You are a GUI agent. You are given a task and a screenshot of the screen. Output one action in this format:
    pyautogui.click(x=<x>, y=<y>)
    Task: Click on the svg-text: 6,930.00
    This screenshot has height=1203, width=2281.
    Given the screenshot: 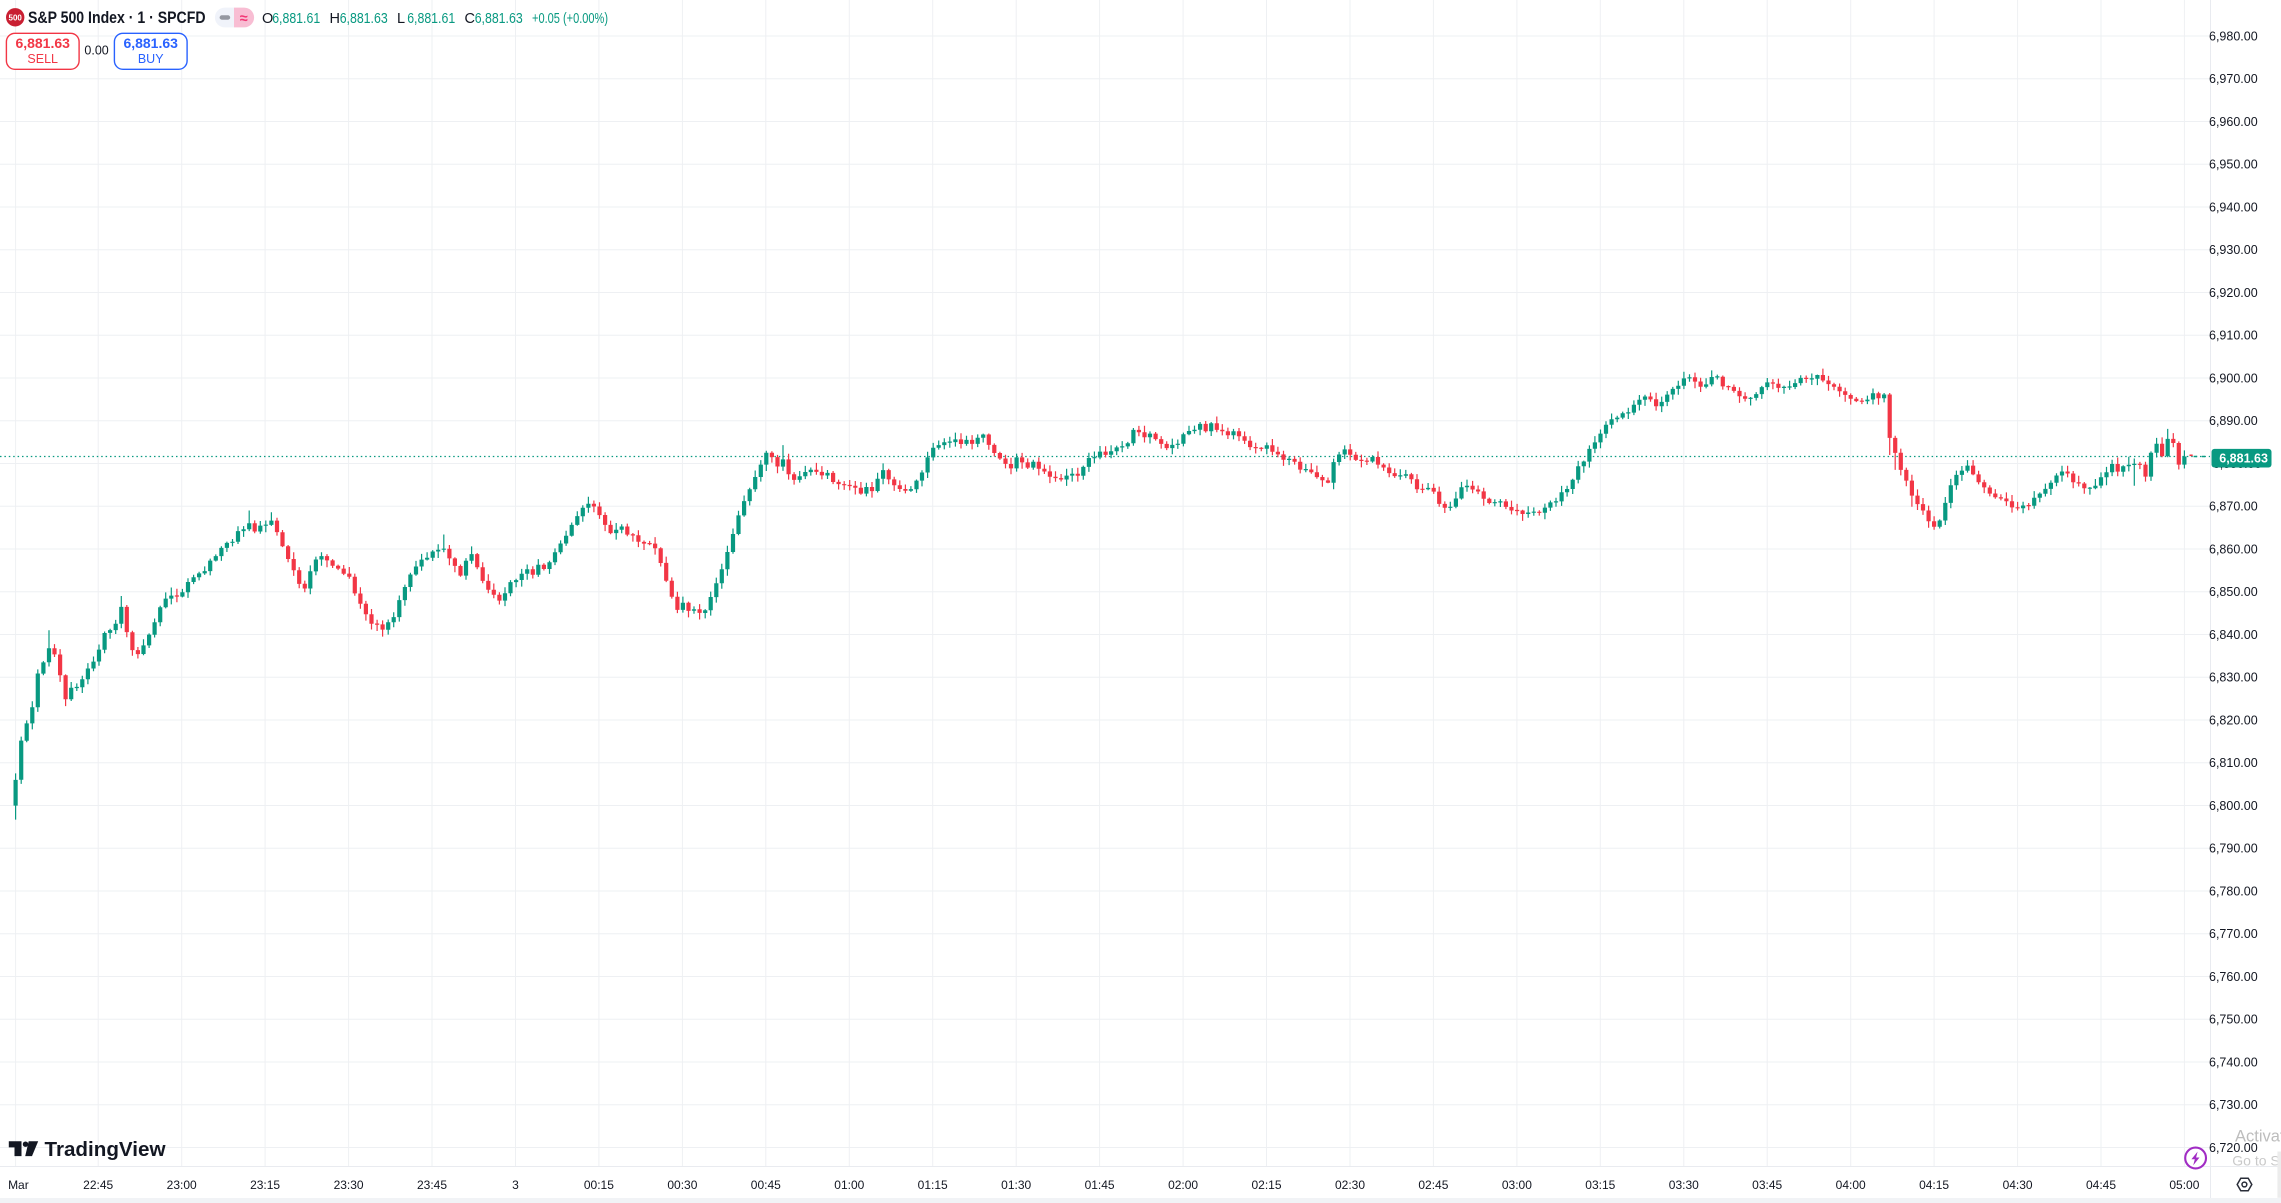 What is the action you would take?
    pyautogui.click(x=2233, y=250)
    